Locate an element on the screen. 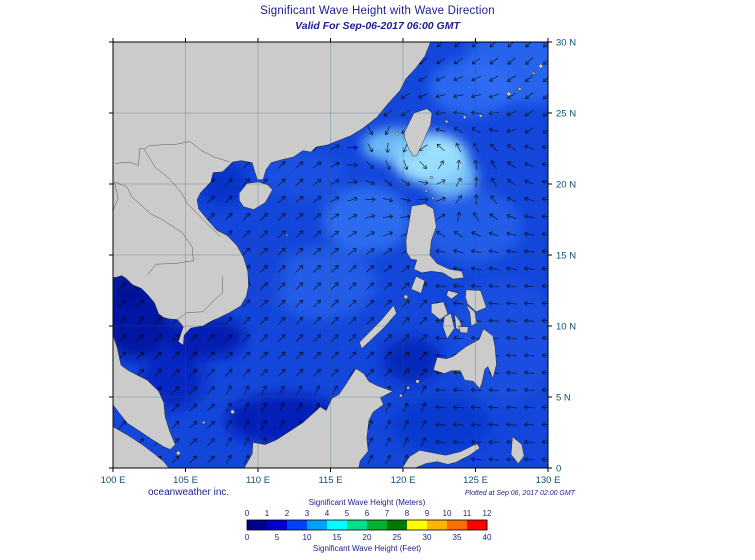 This screenshot has width=755, height=560. plotted-note: Plotted at Sep 06, 2017 02:00 GMT is located at coordinates (519, 493).